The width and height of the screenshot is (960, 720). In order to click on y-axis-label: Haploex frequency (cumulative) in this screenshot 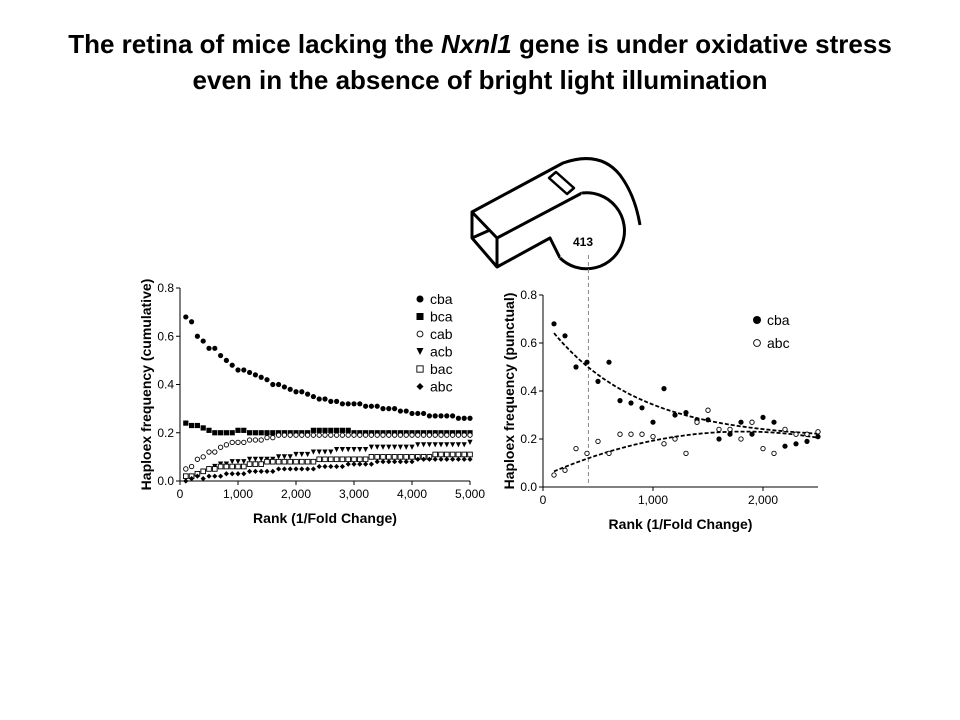, I will do `click(146, 385)`.